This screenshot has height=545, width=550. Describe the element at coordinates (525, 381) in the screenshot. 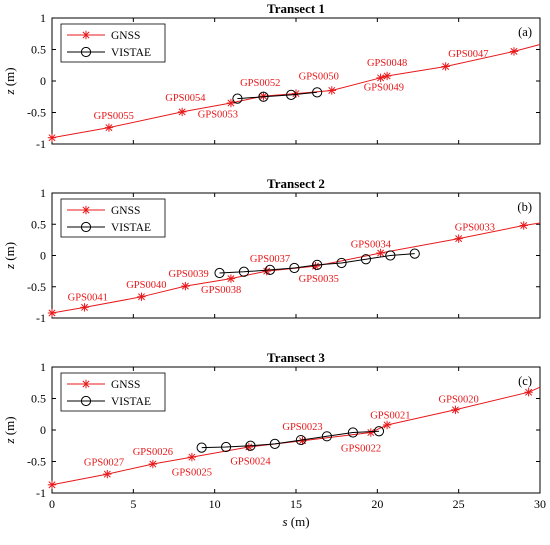

I see `panel-label: (c)` at that location.